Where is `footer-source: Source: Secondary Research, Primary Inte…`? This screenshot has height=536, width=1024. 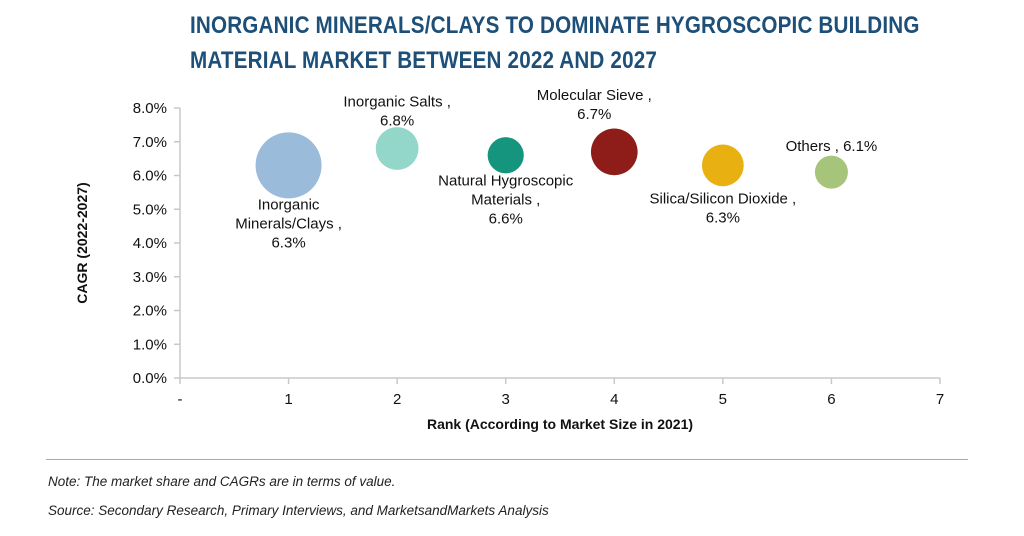
footer-source: Source: Secondary Research, Primary Inte… is located at coordinates (298, 510).